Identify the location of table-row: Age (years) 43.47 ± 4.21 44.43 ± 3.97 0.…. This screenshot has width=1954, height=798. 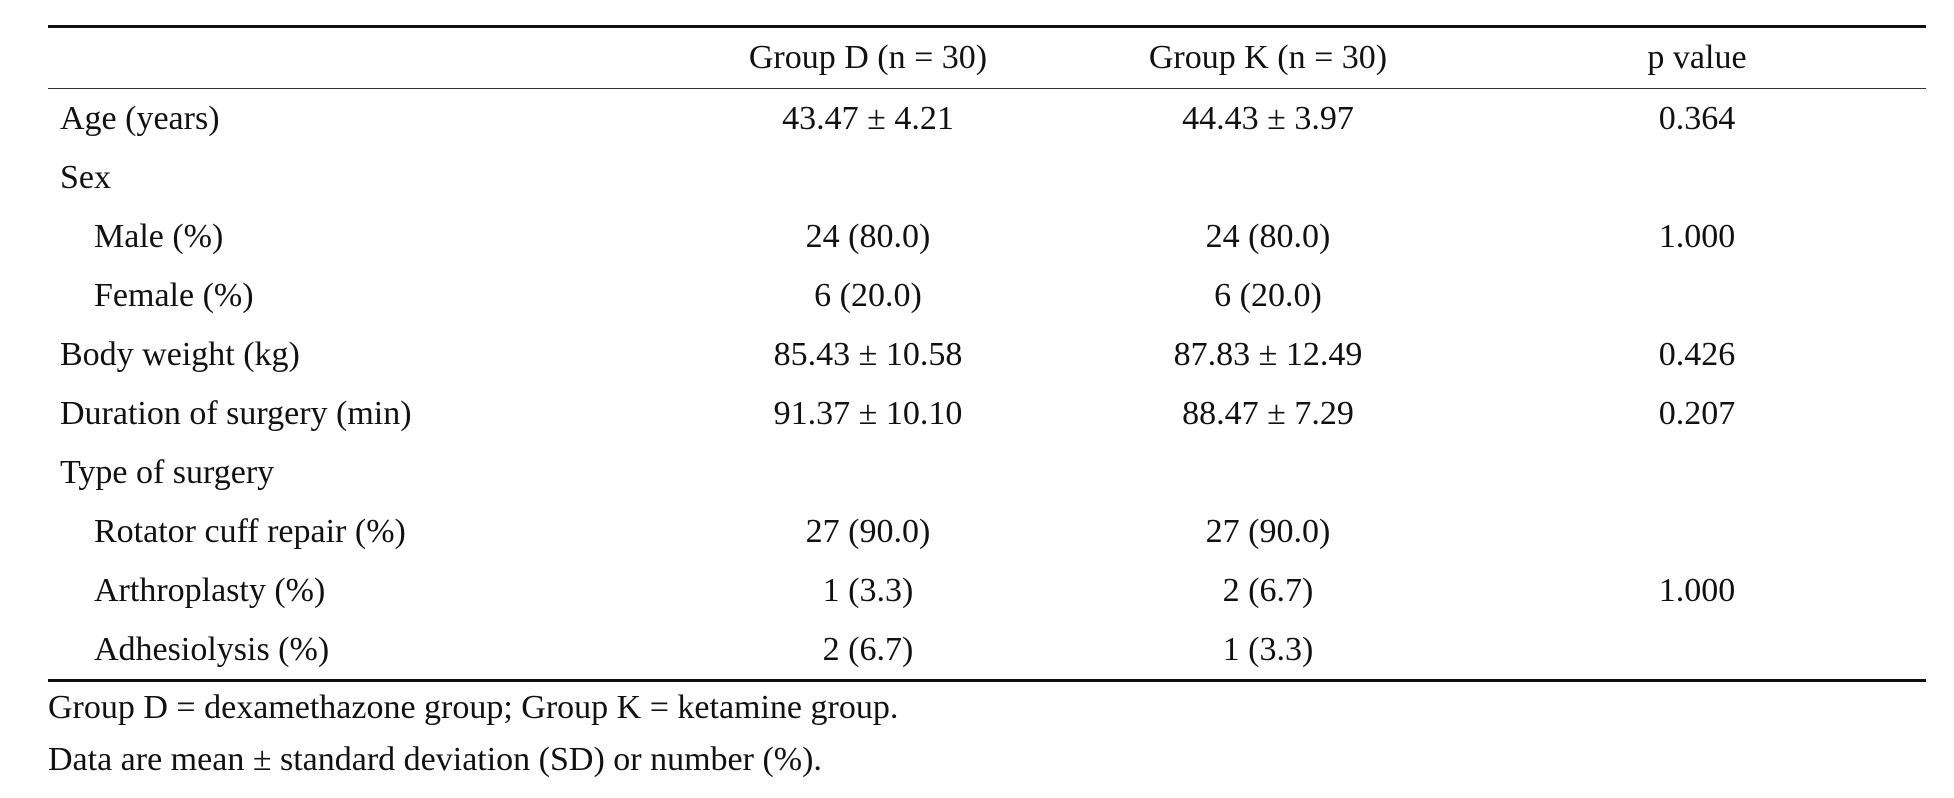
(987, 119).